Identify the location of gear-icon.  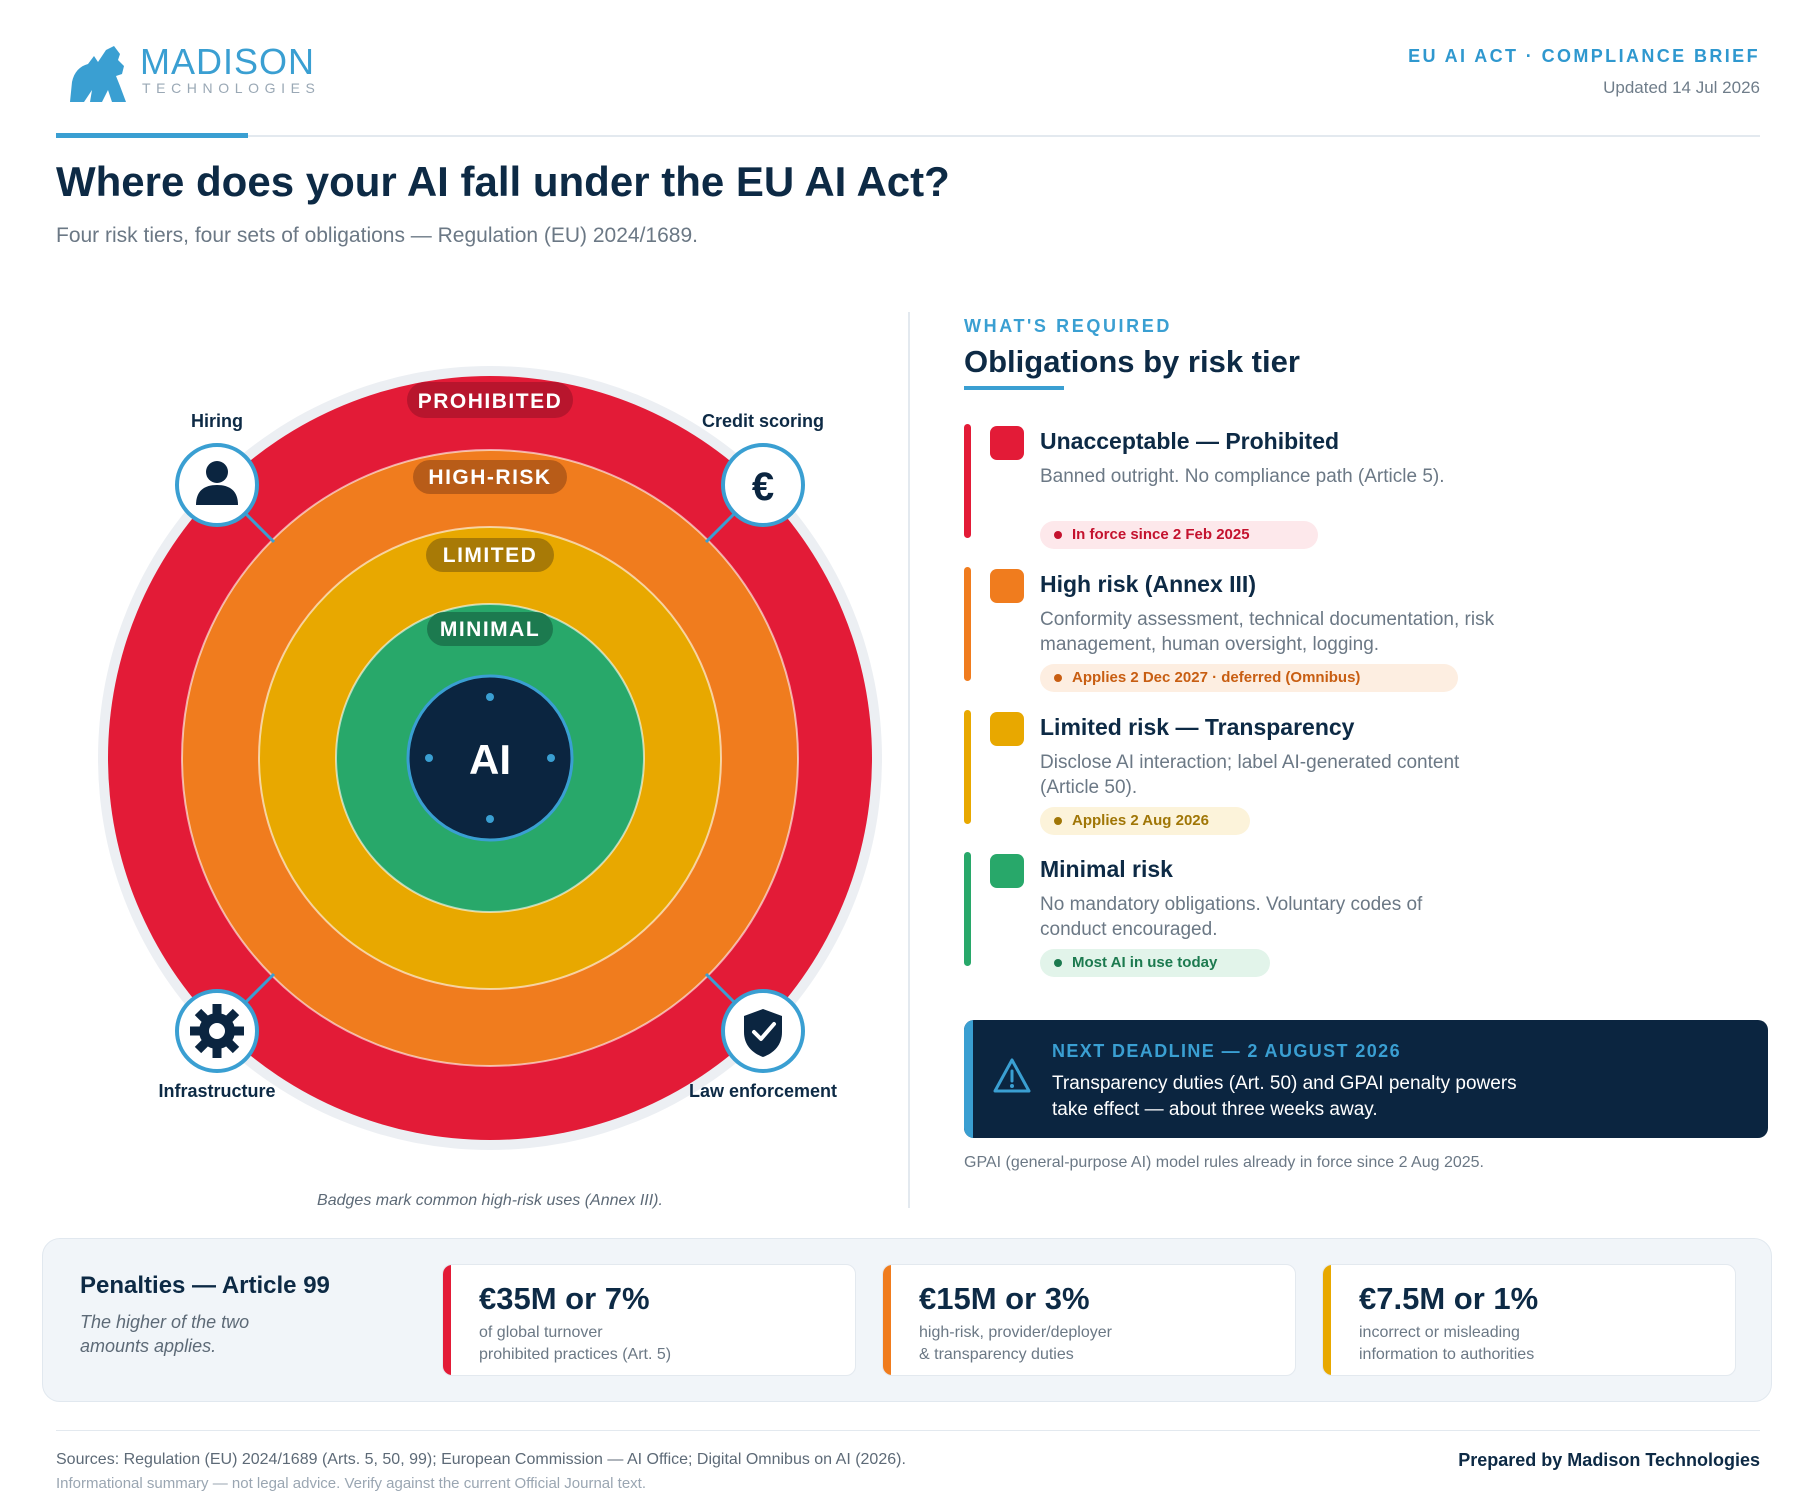
(217, 1031).